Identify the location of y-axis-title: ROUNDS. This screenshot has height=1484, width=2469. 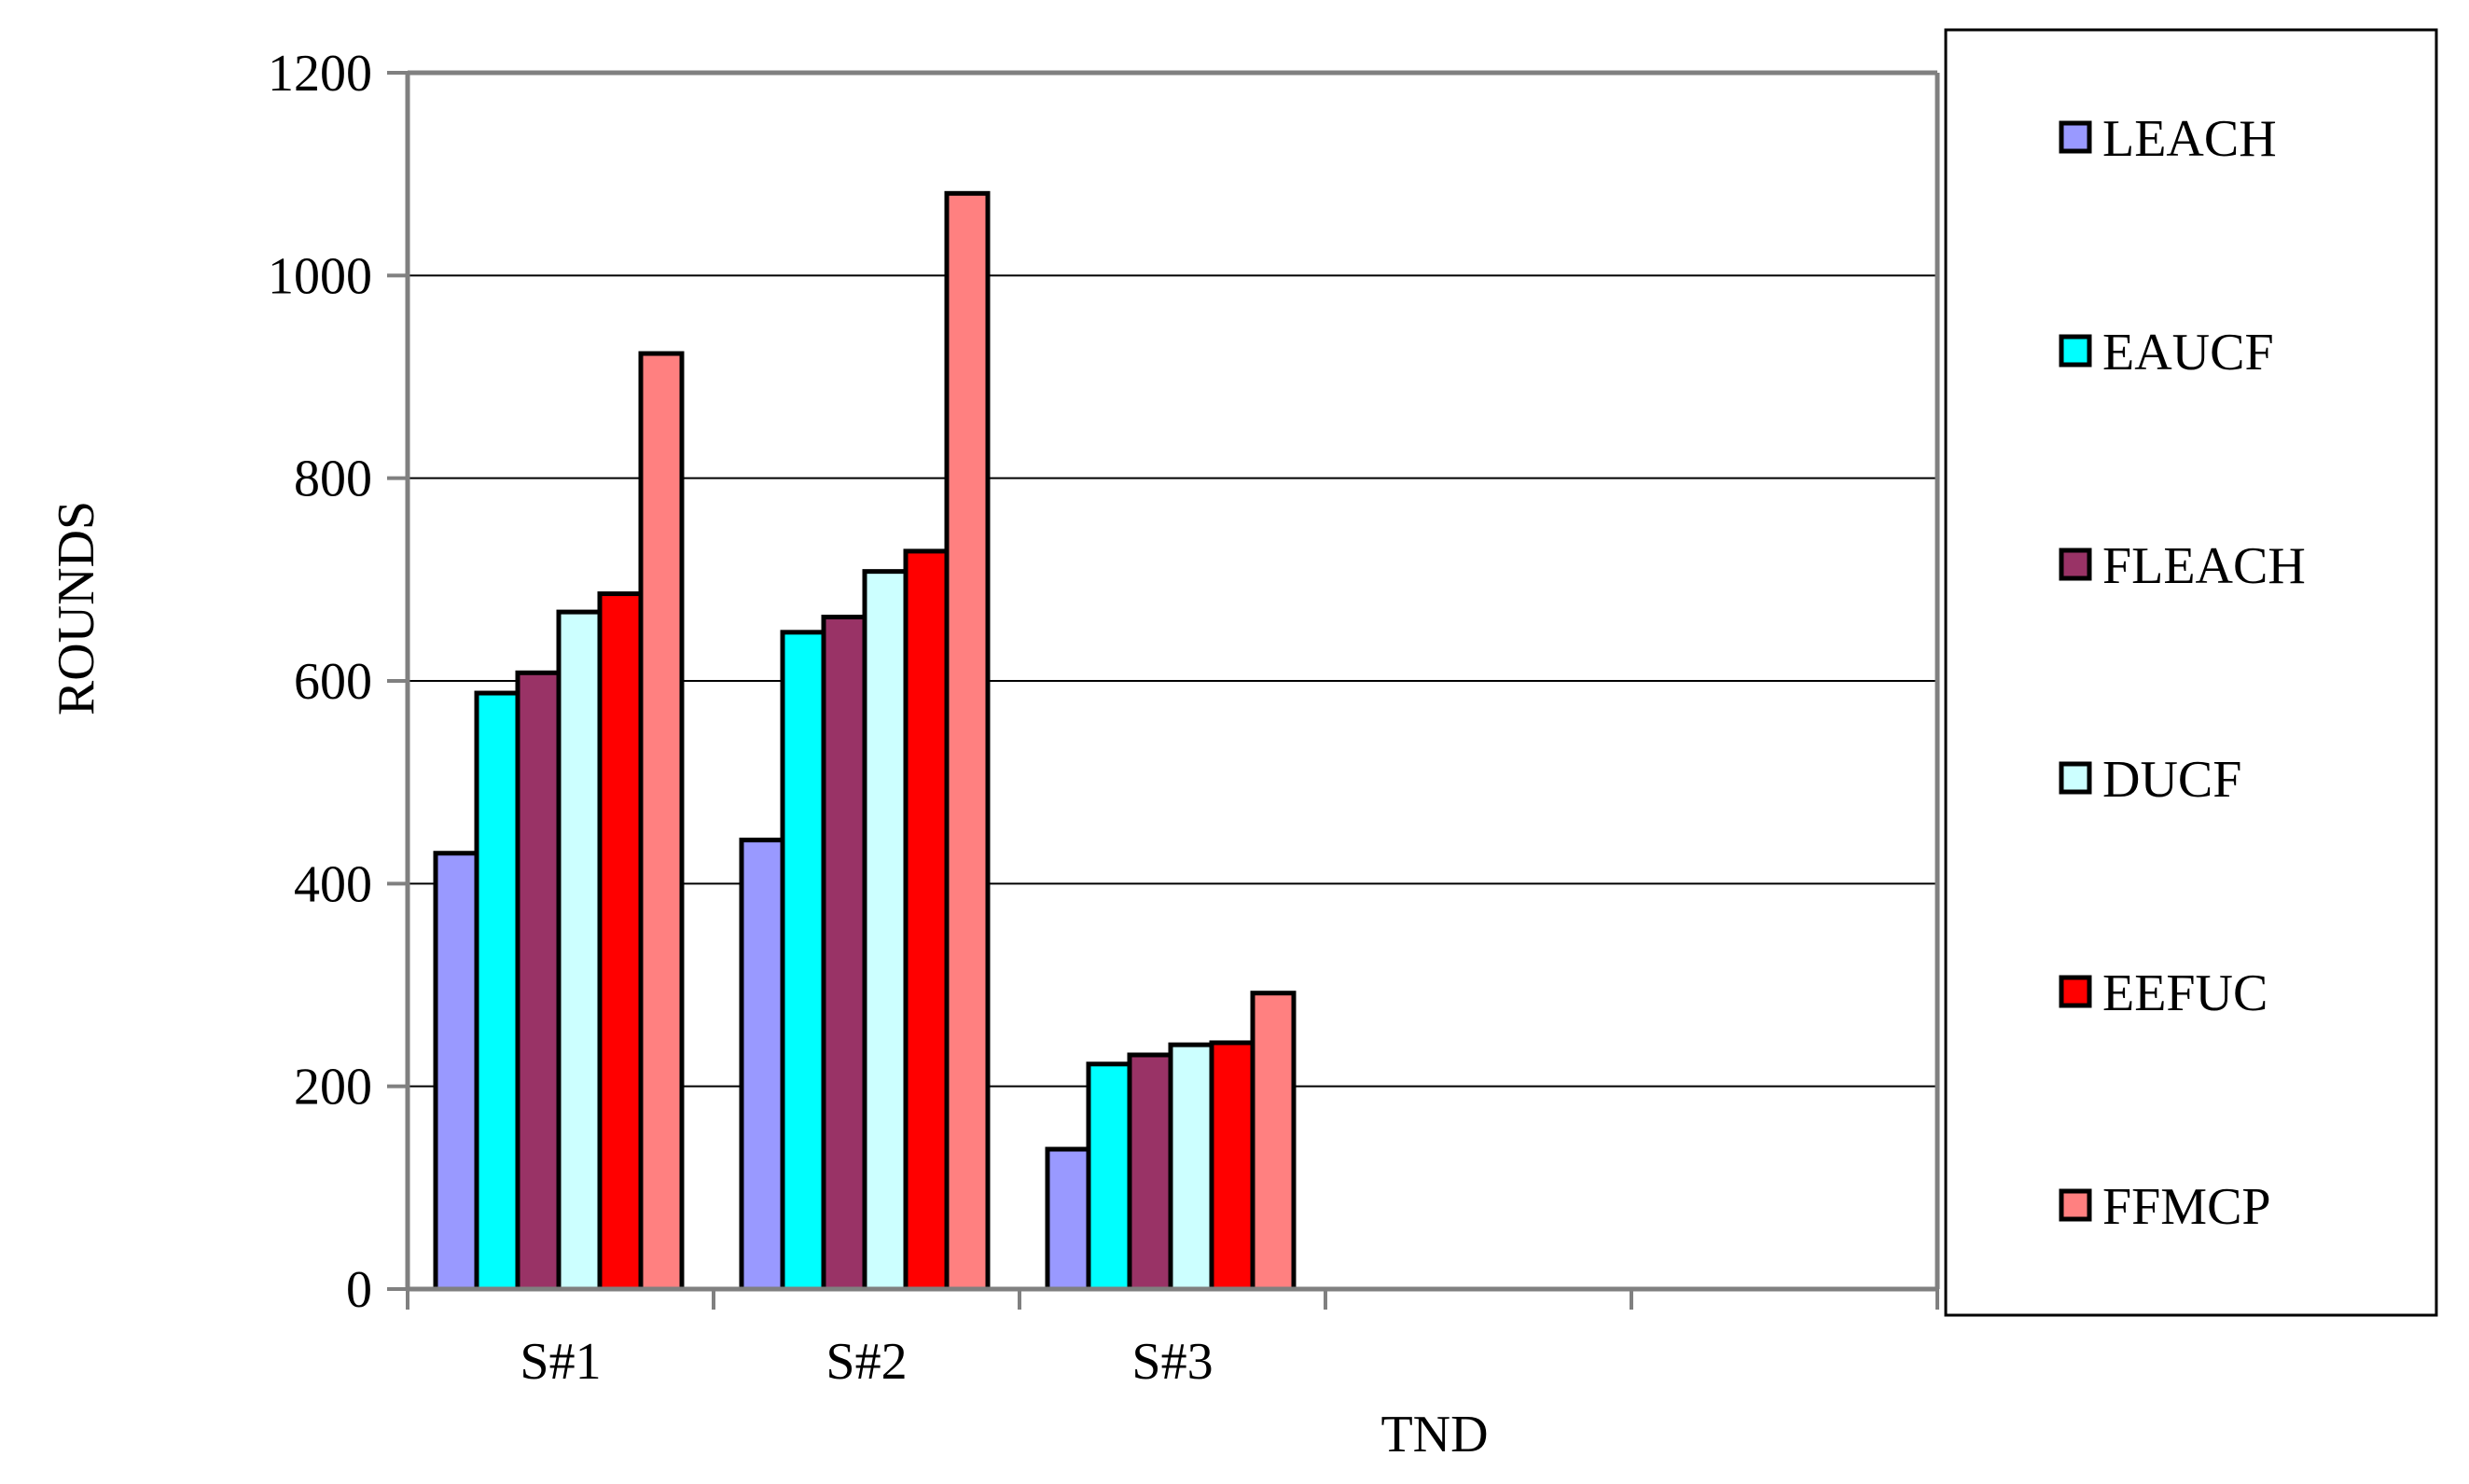
(76, 608).